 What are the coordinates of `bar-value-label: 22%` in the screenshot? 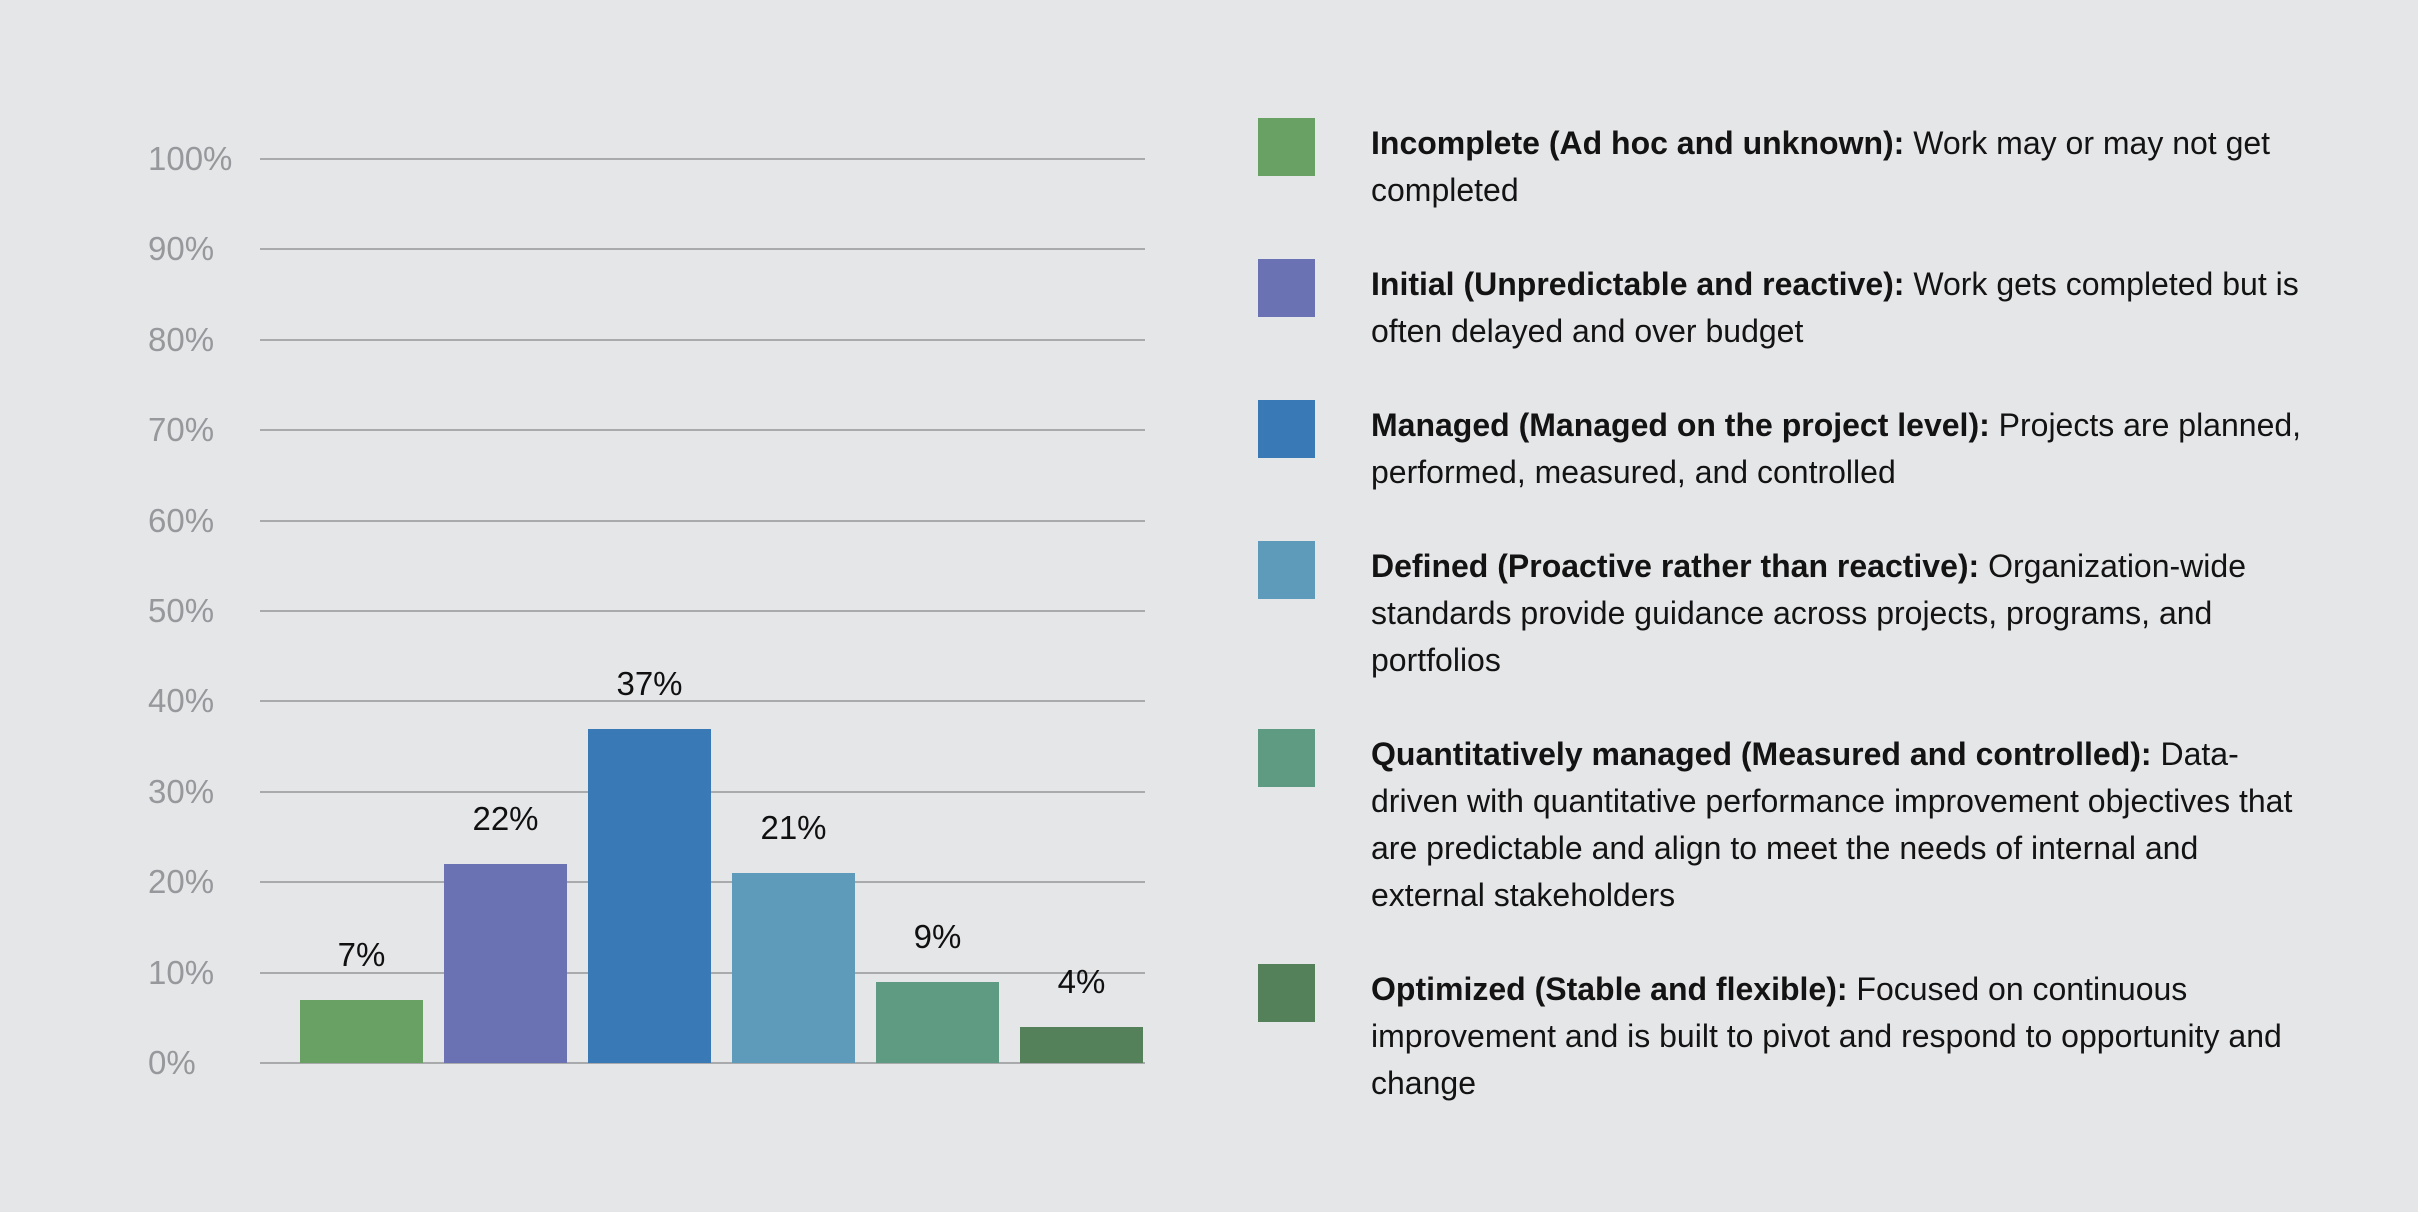 It's located at (505, 818).